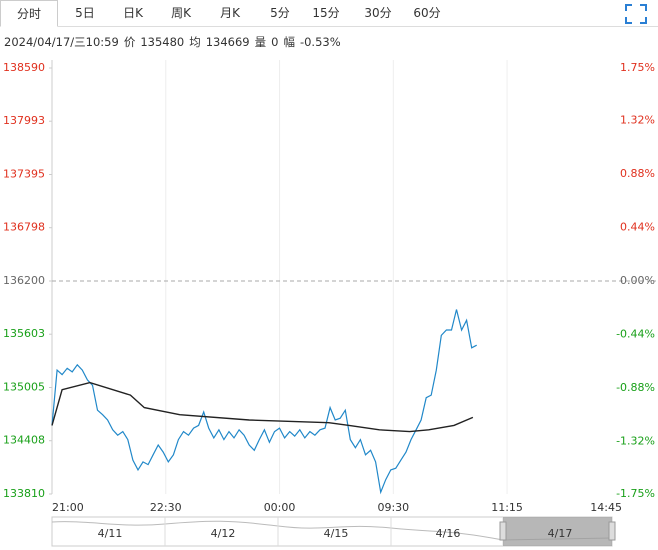 The height and width of the screenshot is (550, 658). Describe the element at coordinates (85, 13) in the screenshot. I see `tab: 5日` at that location.